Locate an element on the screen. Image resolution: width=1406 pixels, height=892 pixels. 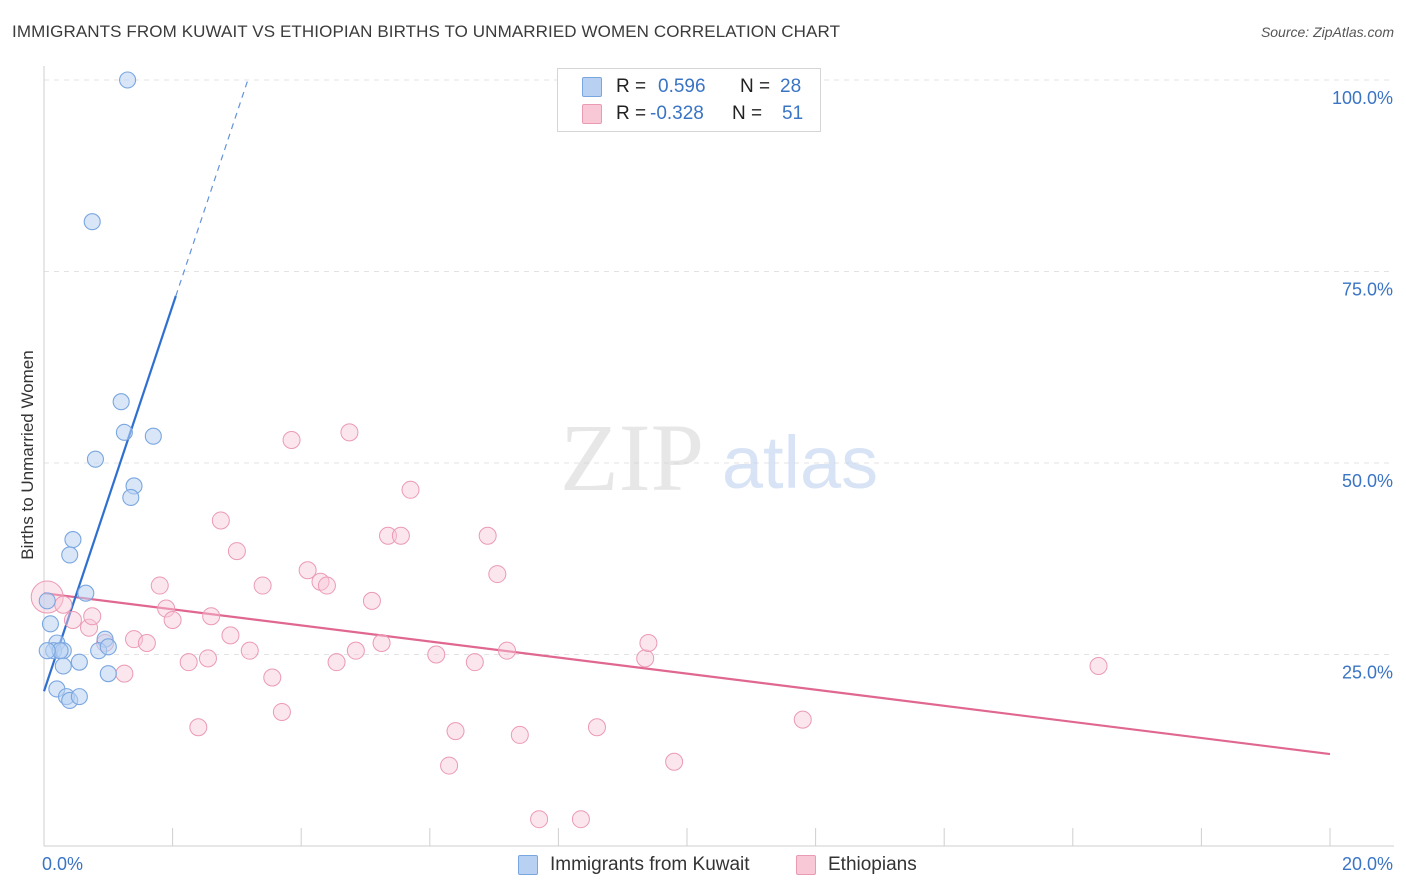
x-tick-labels: 0.0% 20.0% is located at coordinates (717, 864).